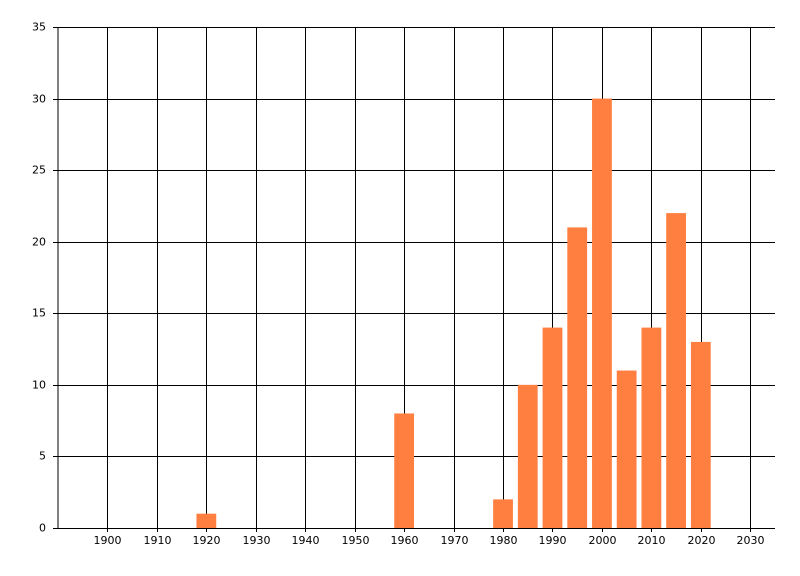 The image size is (800, 576). What do you see at coordinates (42, 456) in the screenshot?
I see `y-tick-label: 5` at bounding box center [42, 456].